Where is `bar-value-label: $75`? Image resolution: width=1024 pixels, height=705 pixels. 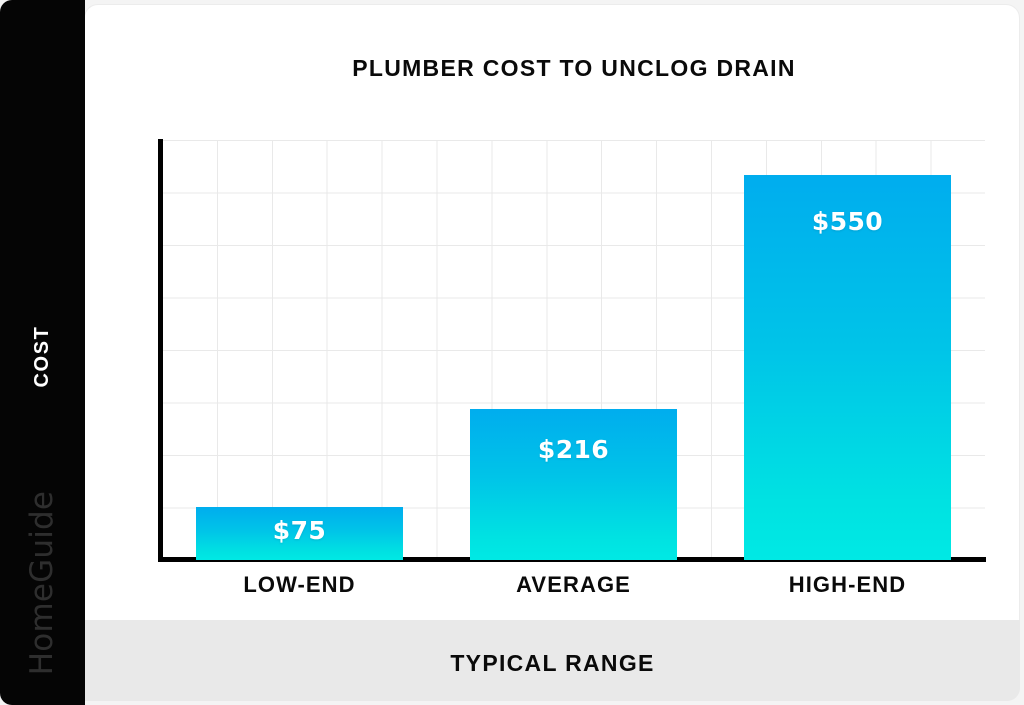 bar-value-label: $75 is located at coordinates (299, 530).